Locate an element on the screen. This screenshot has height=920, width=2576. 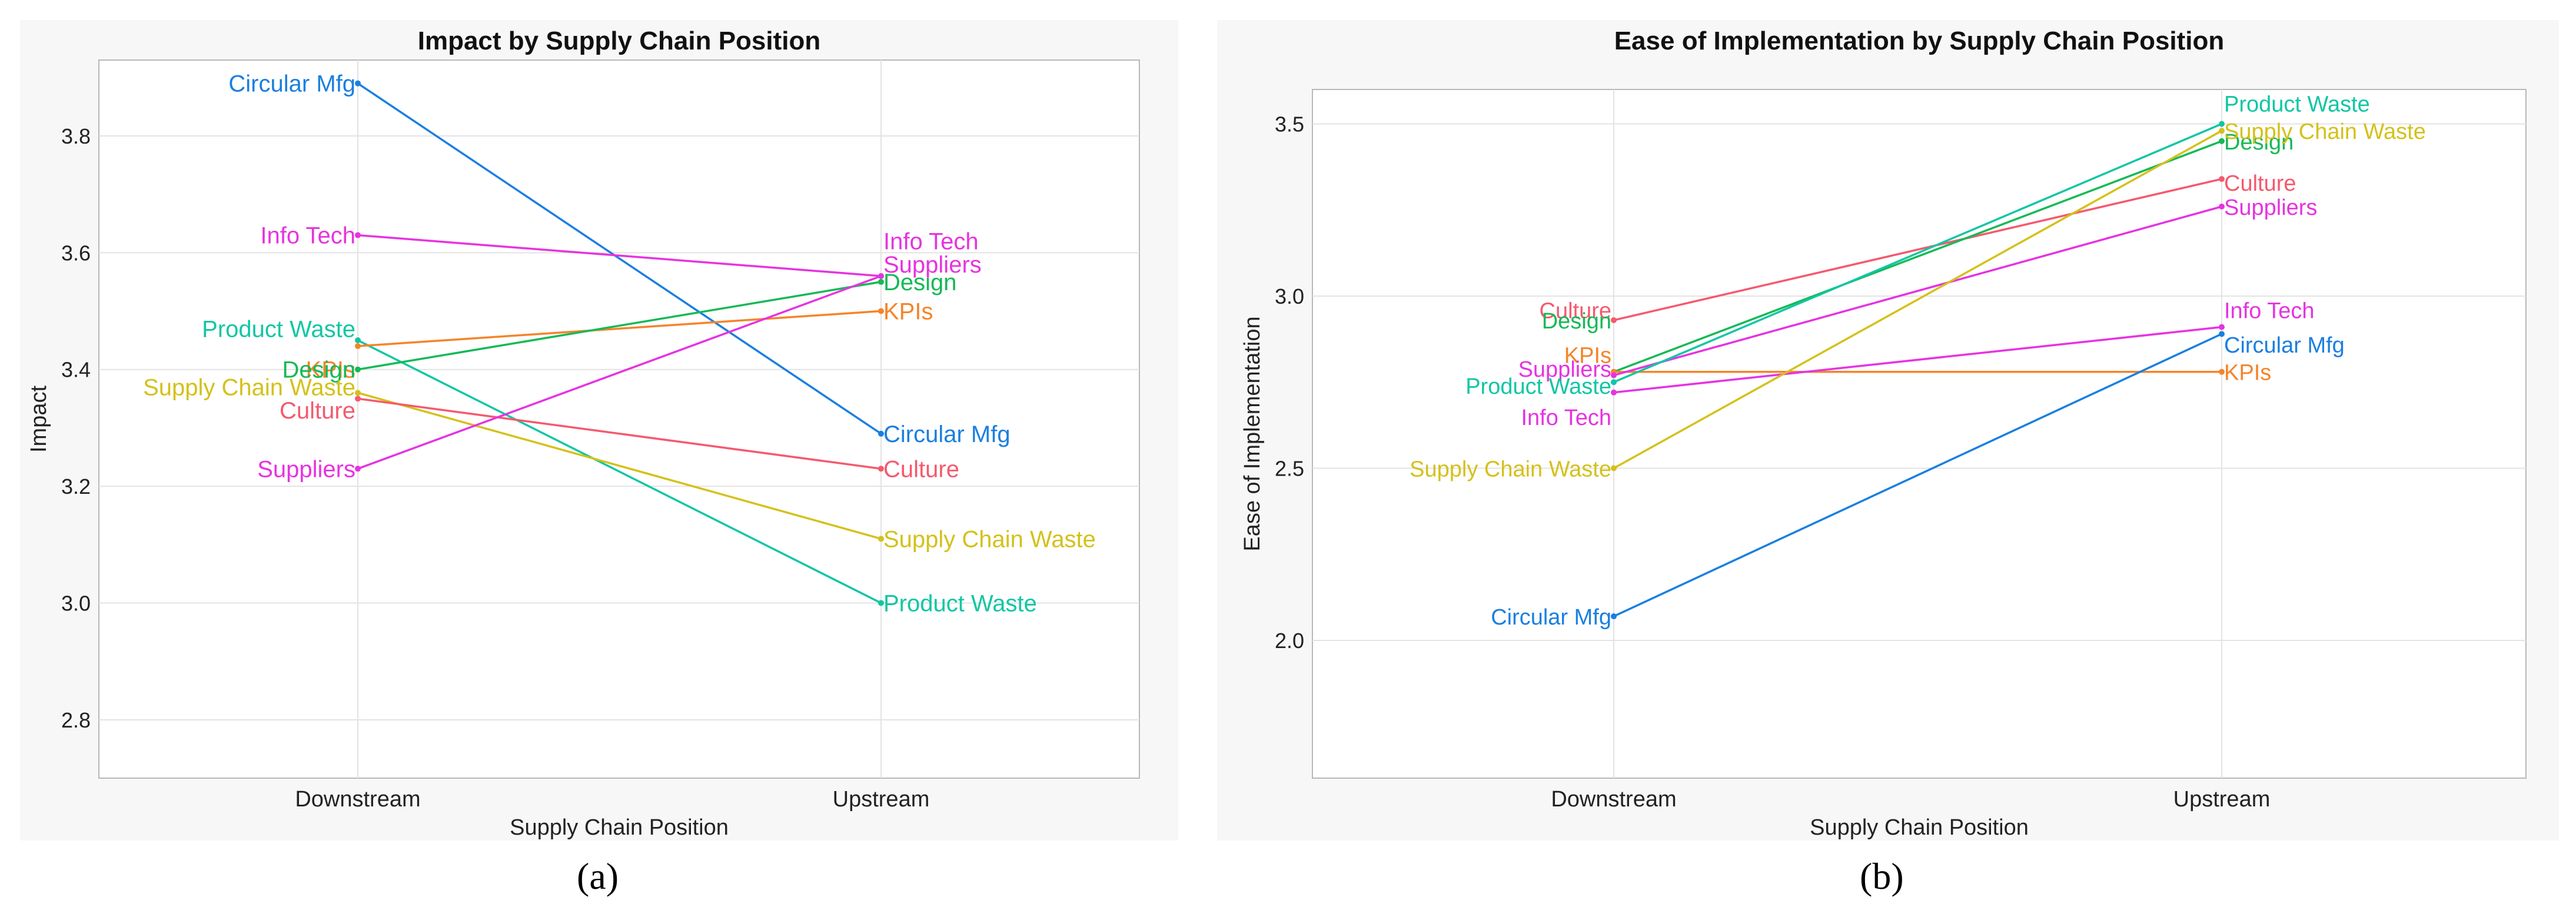
chart-b-point-suppliers-upstream is located at coordinates (2222, 207).